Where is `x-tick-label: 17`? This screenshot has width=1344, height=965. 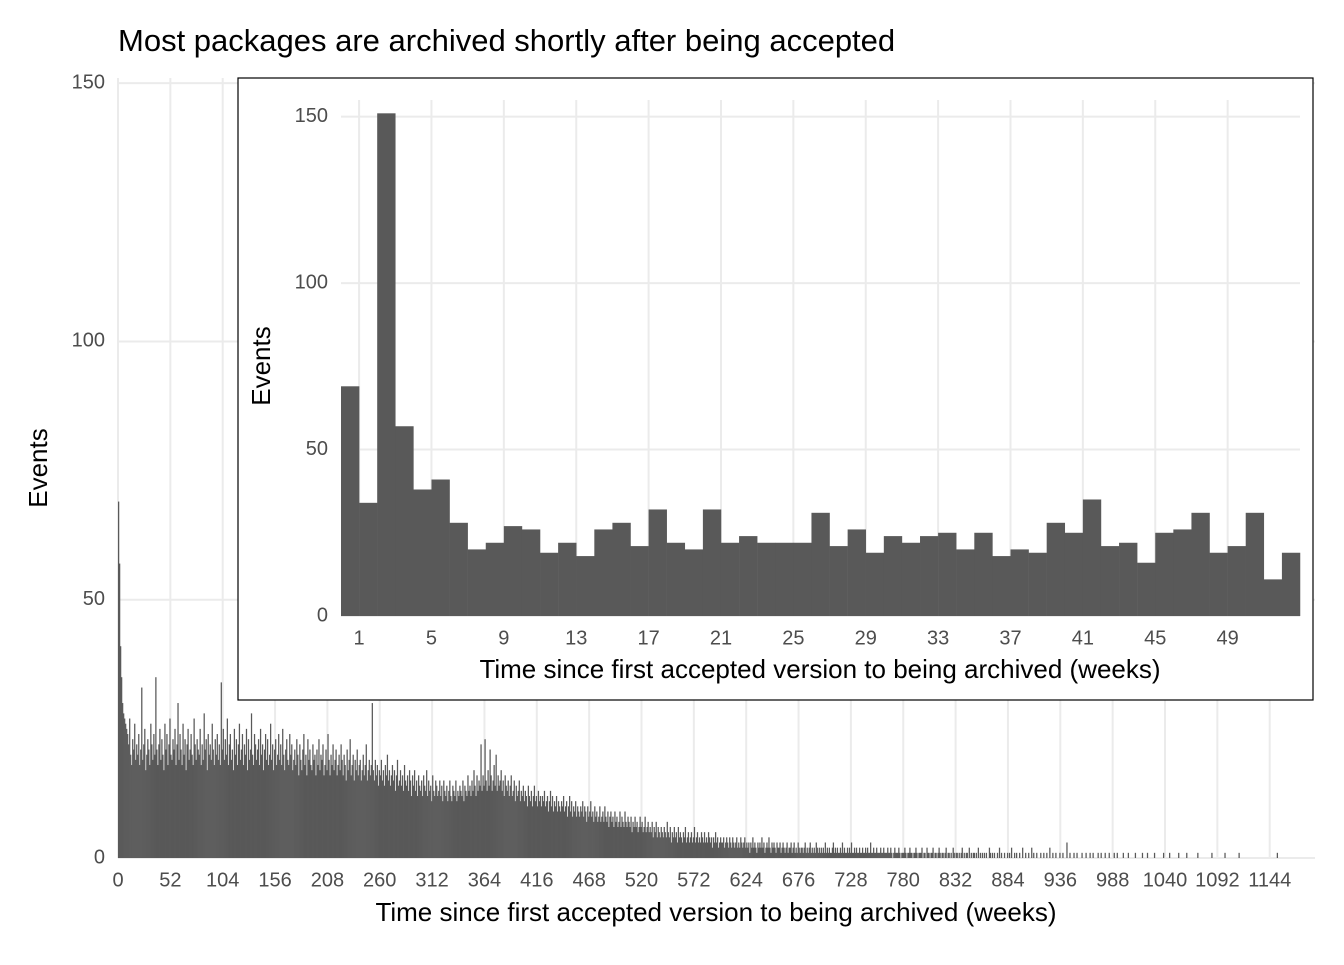
x-tick-label: 17 is located at coordinates (648, 638).